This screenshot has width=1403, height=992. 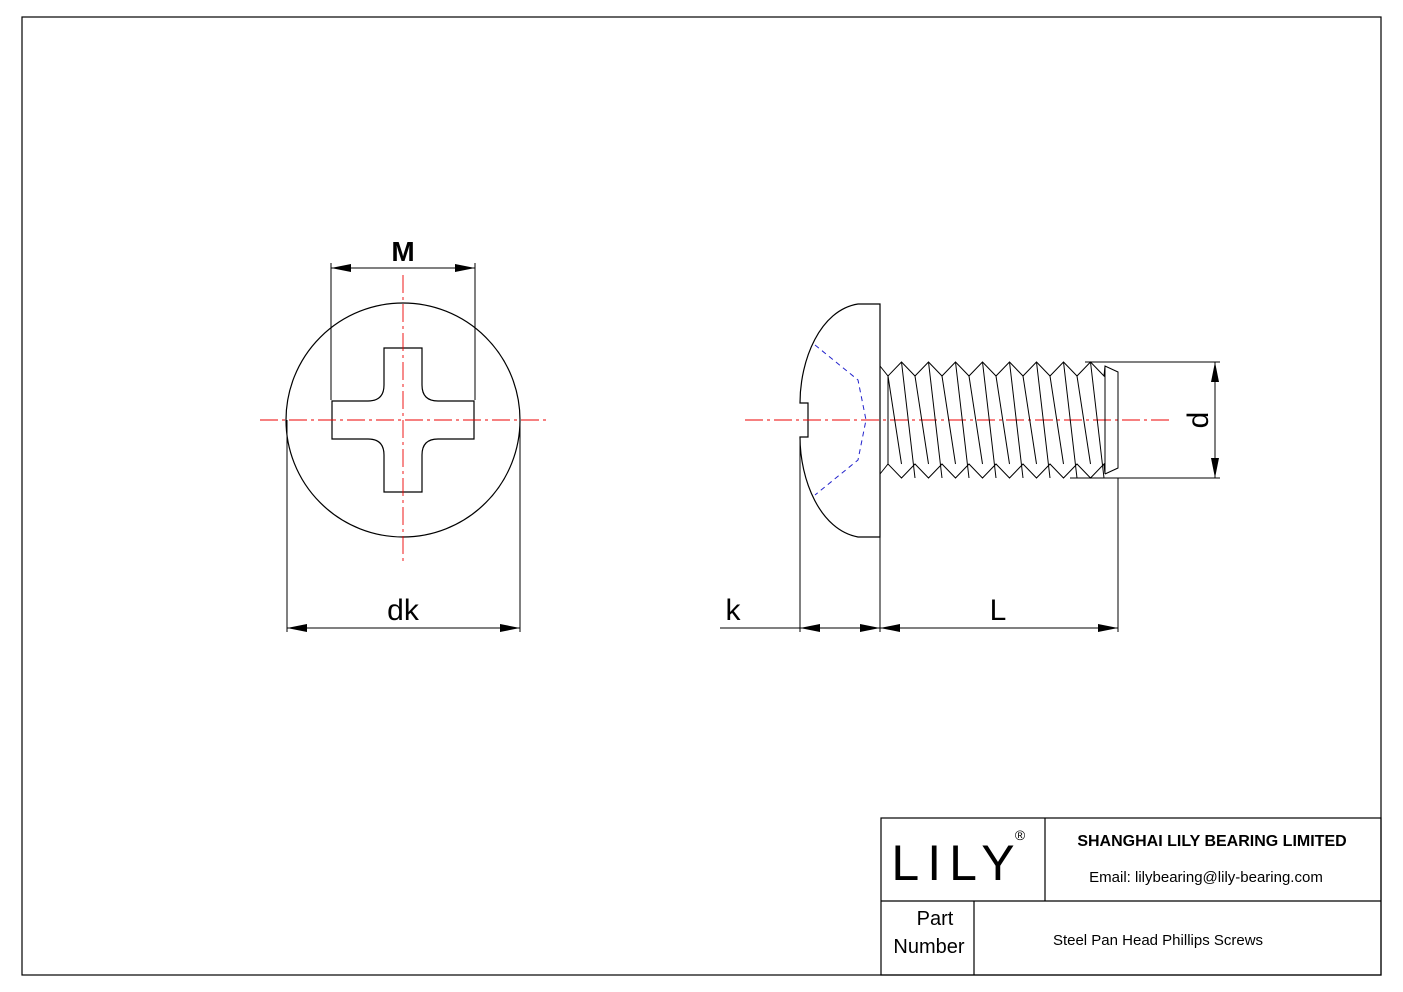 I want to click on part-label: Part, so click(x=935, y=919).